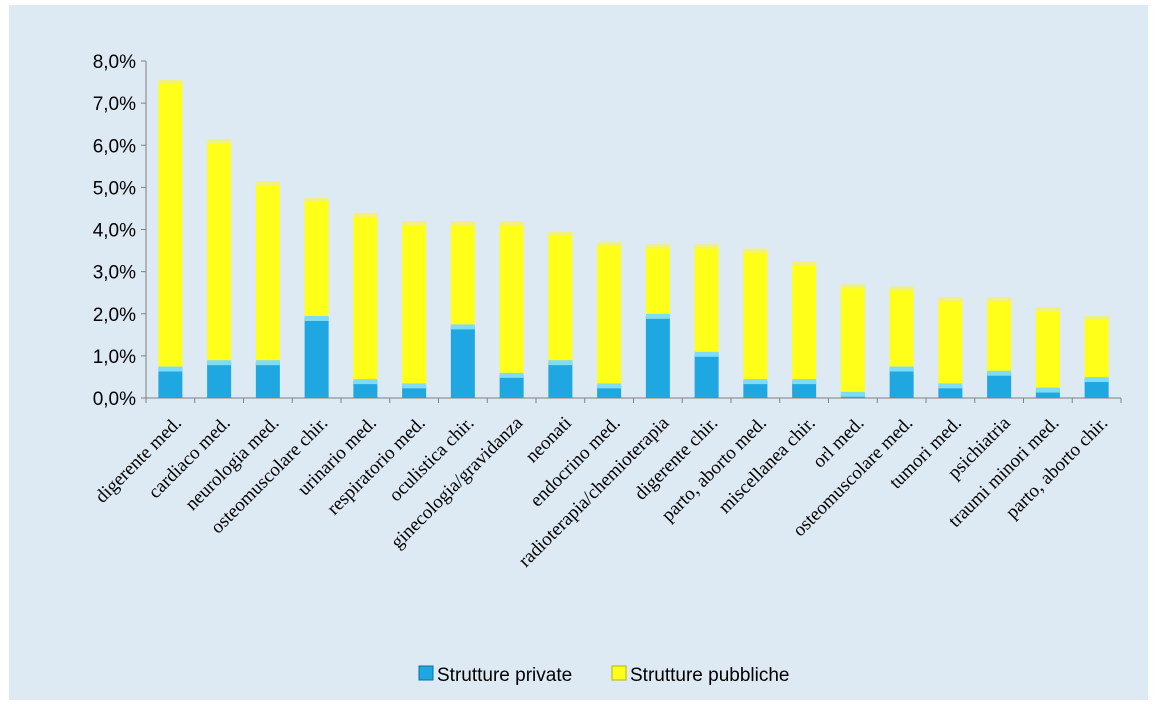  Describe the element at coordinates (619, 673) in the screenshot. I see `legend-swatch-public` at that location.